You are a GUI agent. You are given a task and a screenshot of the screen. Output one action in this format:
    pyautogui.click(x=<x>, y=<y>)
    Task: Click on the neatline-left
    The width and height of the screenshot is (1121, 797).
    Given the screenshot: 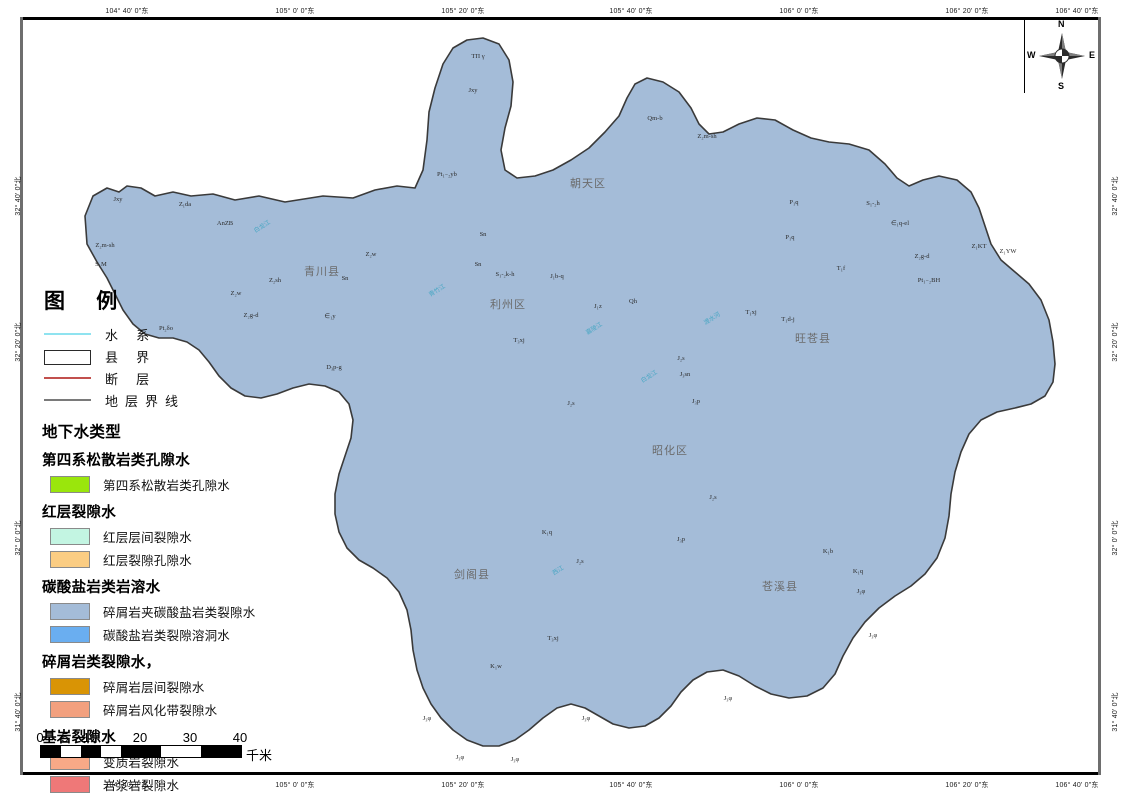 What is the action you would take?
    pyautogui.click(x=21, y=396)
    